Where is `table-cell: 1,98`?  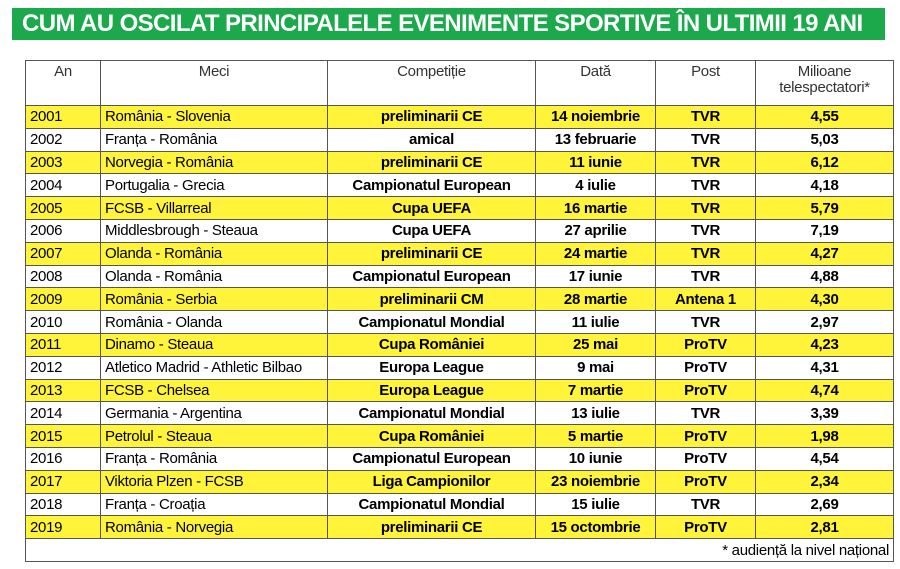 table-cell: 1,98 is located at coordinates (824, 436).